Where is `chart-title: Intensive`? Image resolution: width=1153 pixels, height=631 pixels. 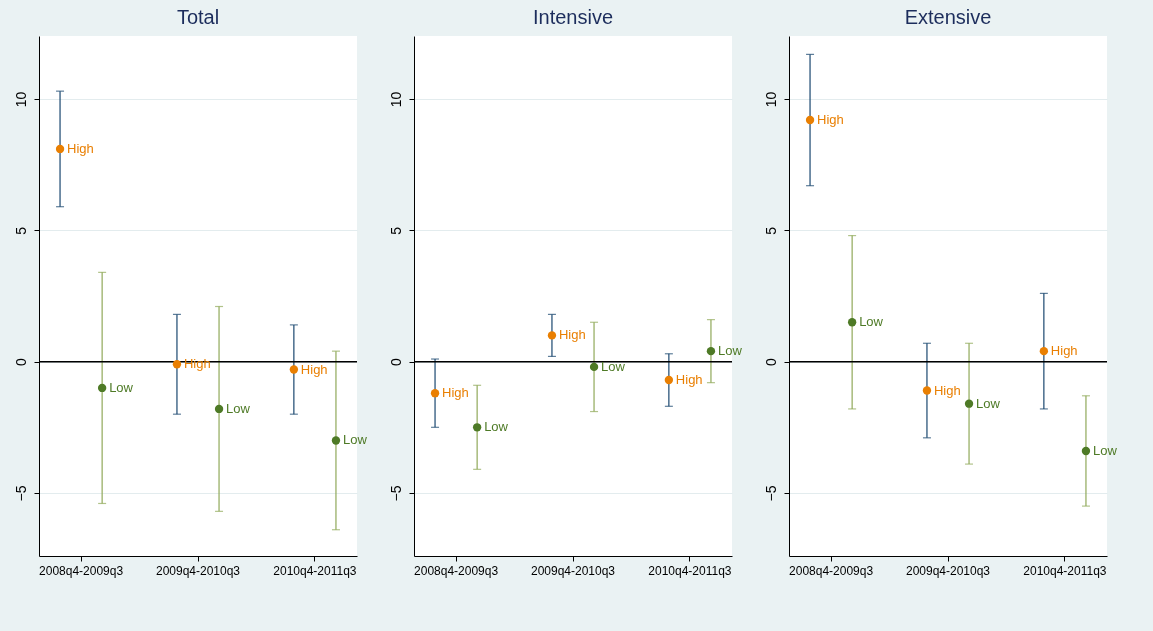 chart-title: Intensive is located at coordinates (573, 17).